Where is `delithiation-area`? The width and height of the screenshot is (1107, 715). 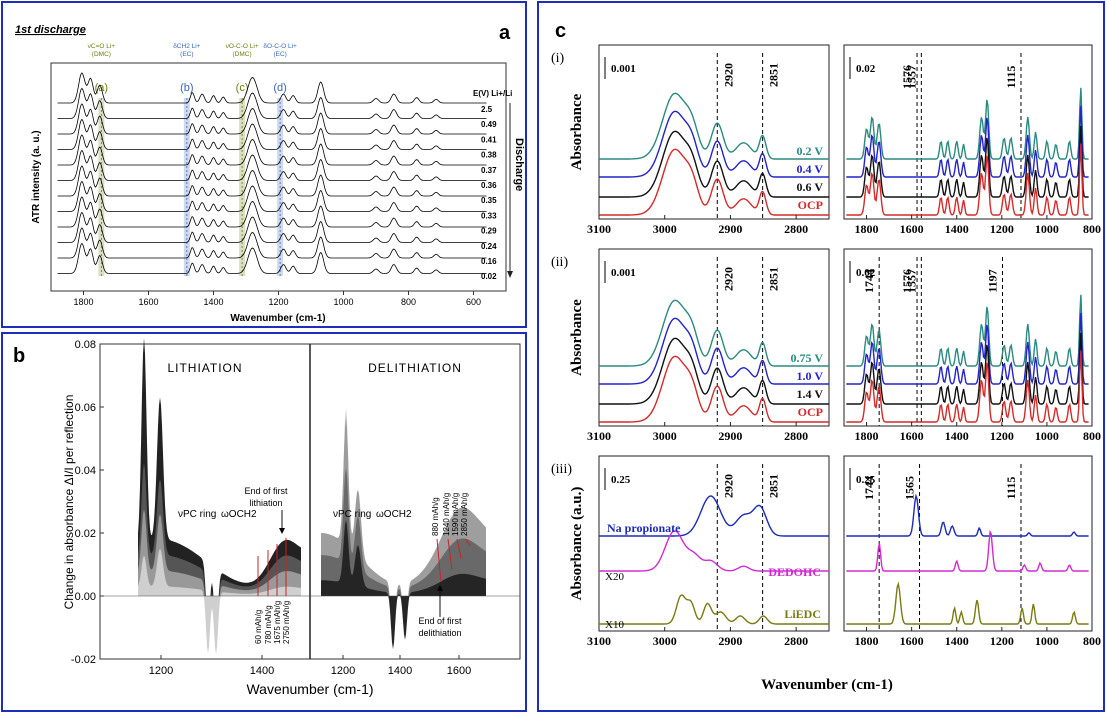
delithiation-area is located at coordinates (403, 585).